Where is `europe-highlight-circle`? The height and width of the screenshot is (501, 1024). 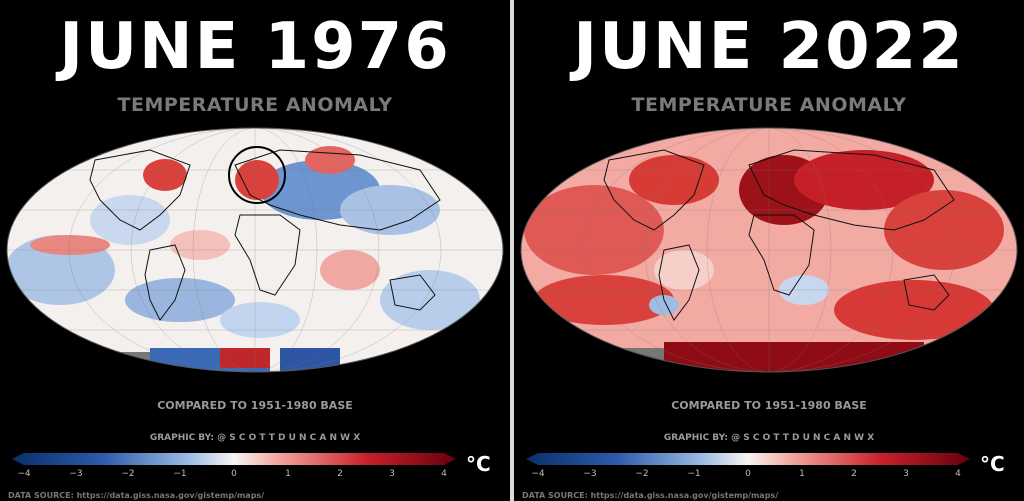
europe-highlight-circle is located at coordinates (257, 175).